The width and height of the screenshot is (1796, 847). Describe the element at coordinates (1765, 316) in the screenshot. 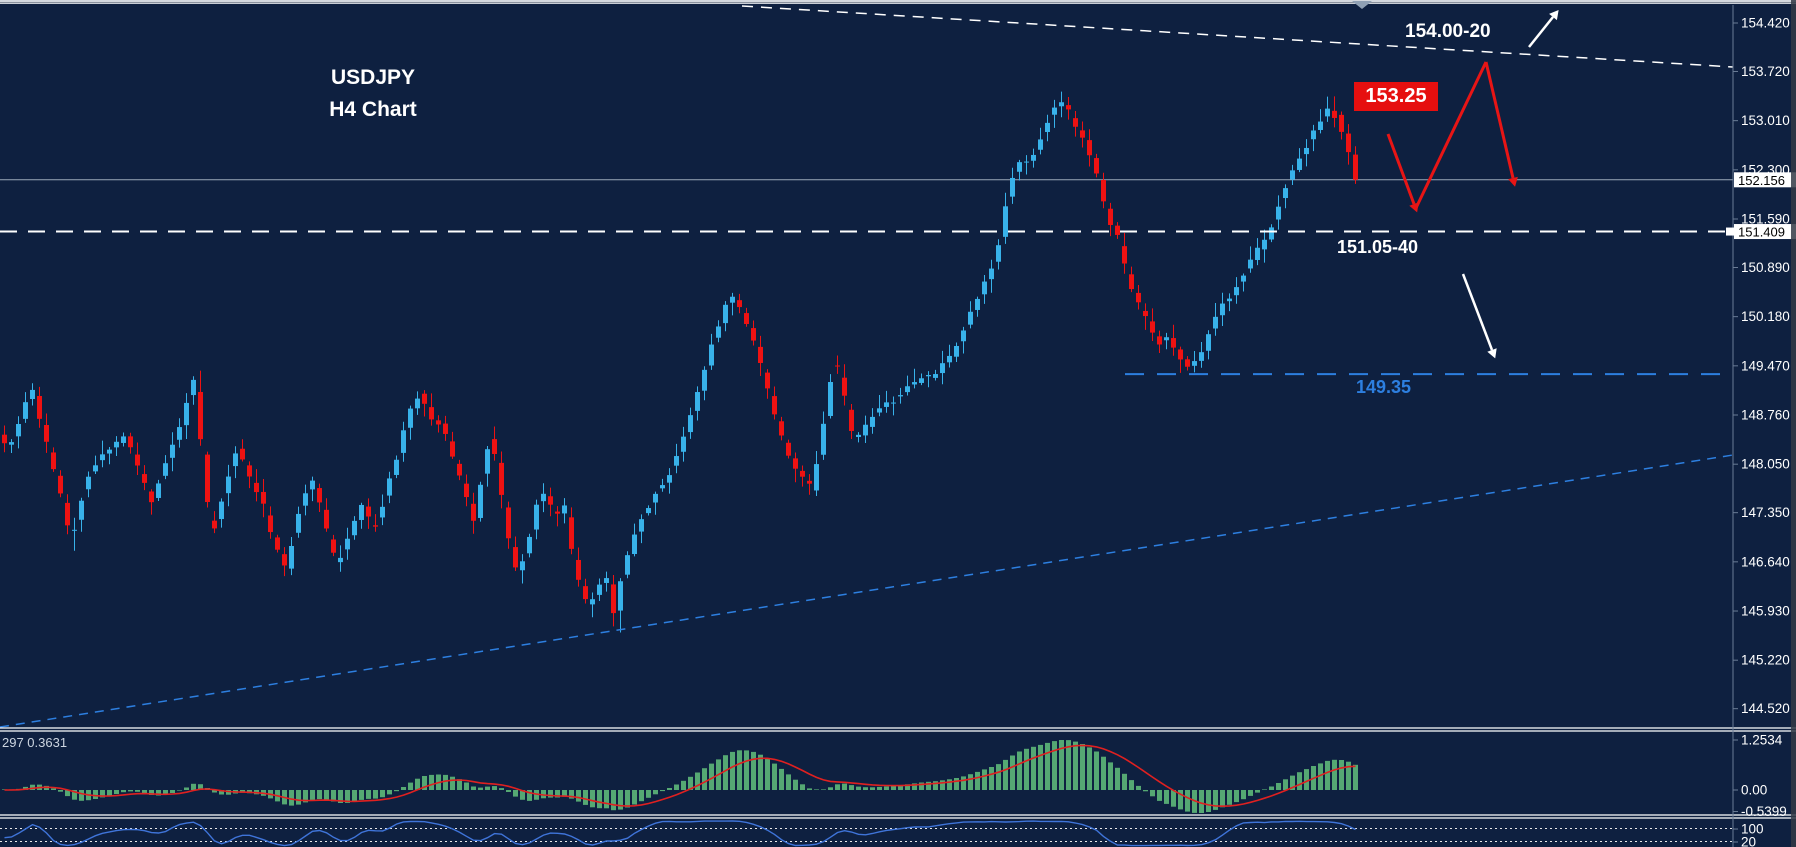

I see `axis-tick-label: 150.180` at that location.